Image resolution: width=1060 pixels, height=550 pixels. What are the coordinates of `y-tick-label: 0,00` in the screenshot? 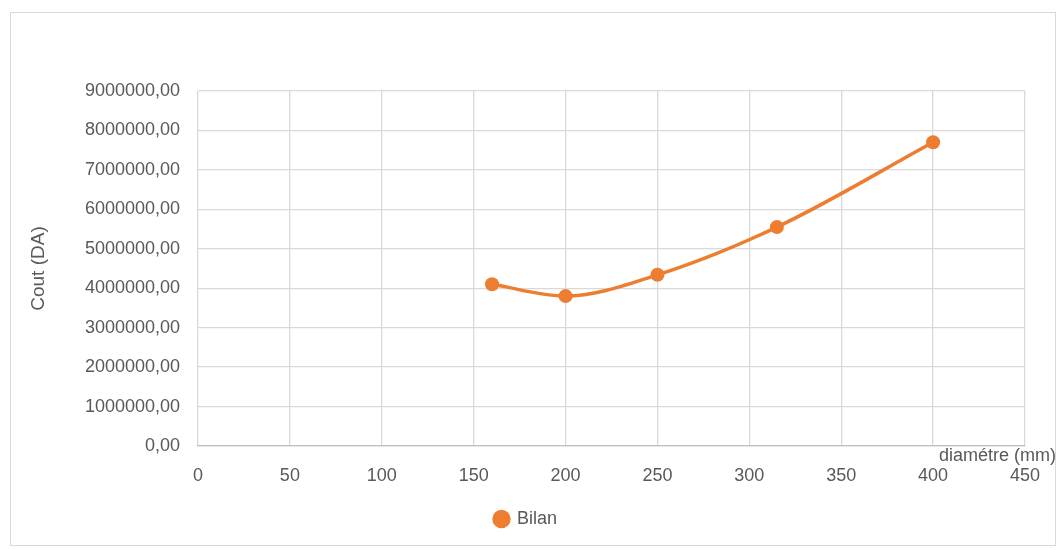 It's located at (162, 444).